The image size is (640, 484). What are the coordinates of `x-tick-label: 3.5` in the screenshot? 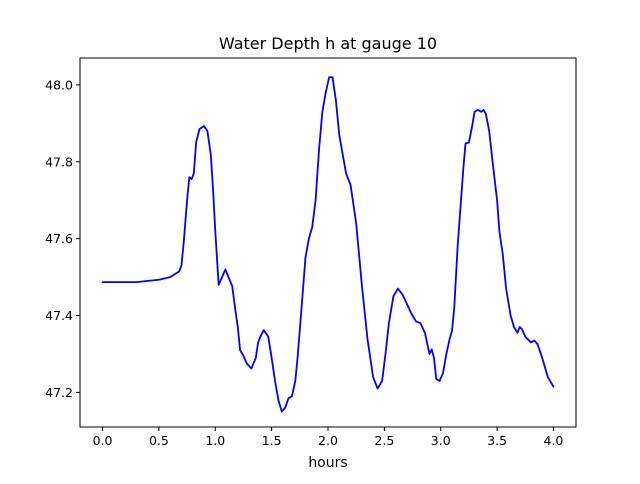 It's located at (497, 440).